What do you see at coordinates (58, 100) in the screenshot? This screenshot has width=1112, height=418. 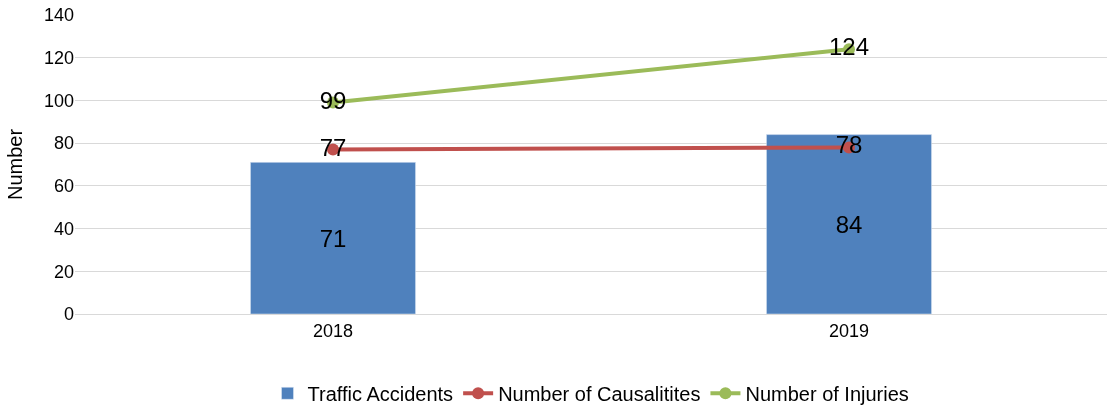 I see `y-tick-label: 100` at bounding box center [58, 100].